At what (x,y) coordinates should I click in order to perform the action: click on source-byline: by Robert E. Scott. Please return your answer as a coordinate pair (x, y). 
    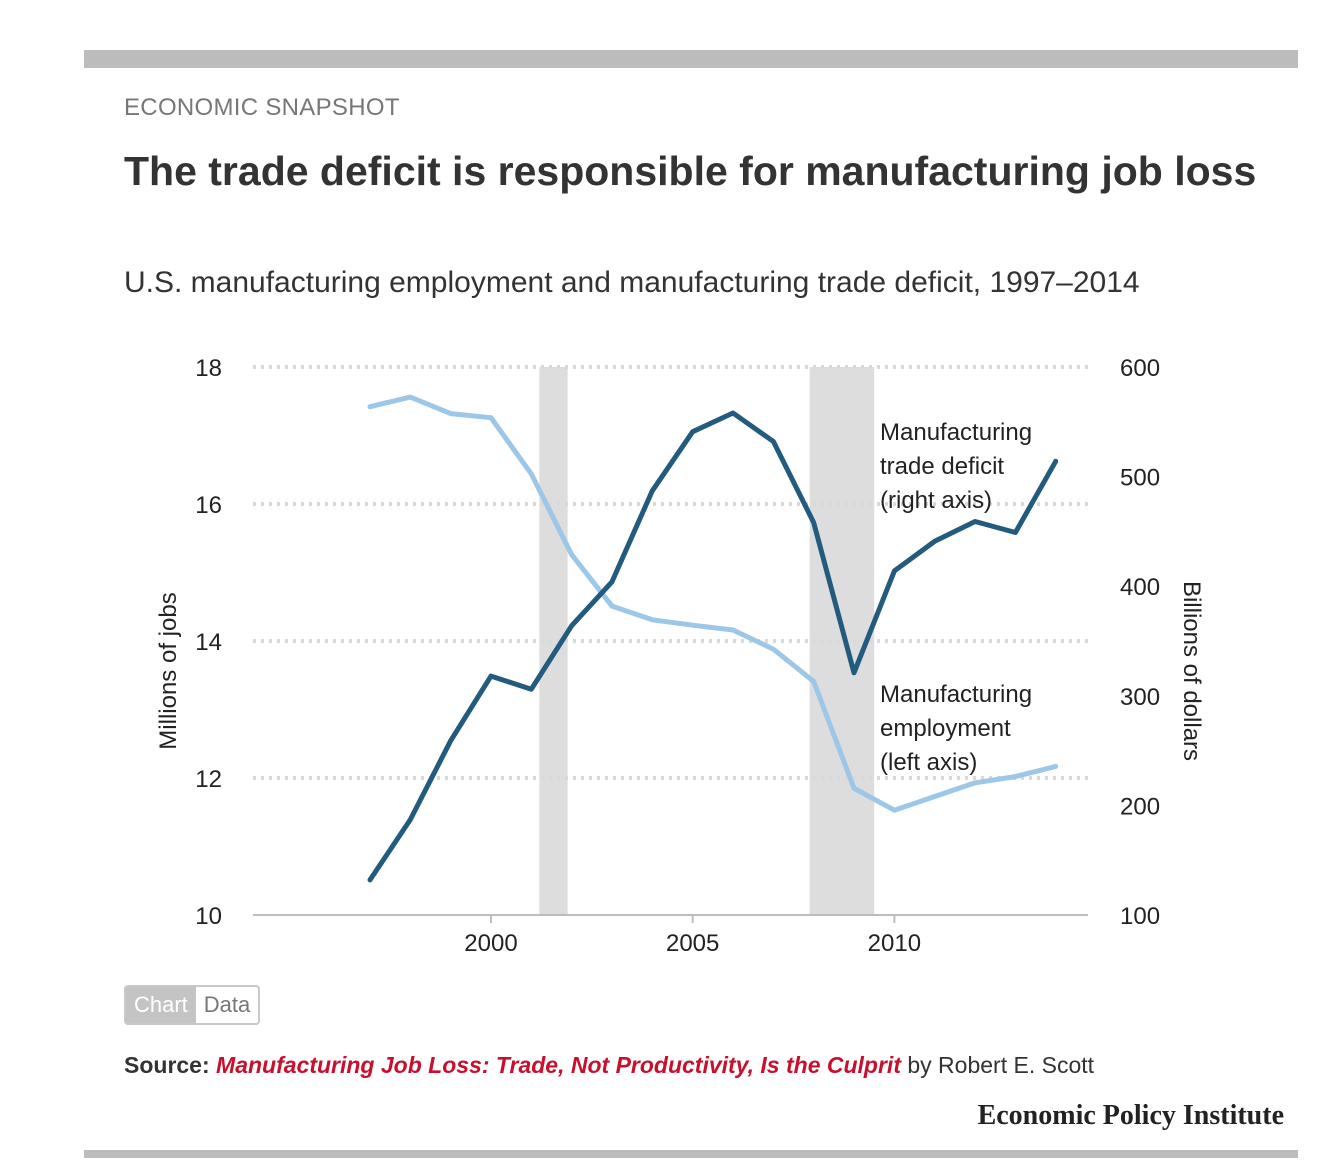
    Looking at the image, I should click on (997, 1065).